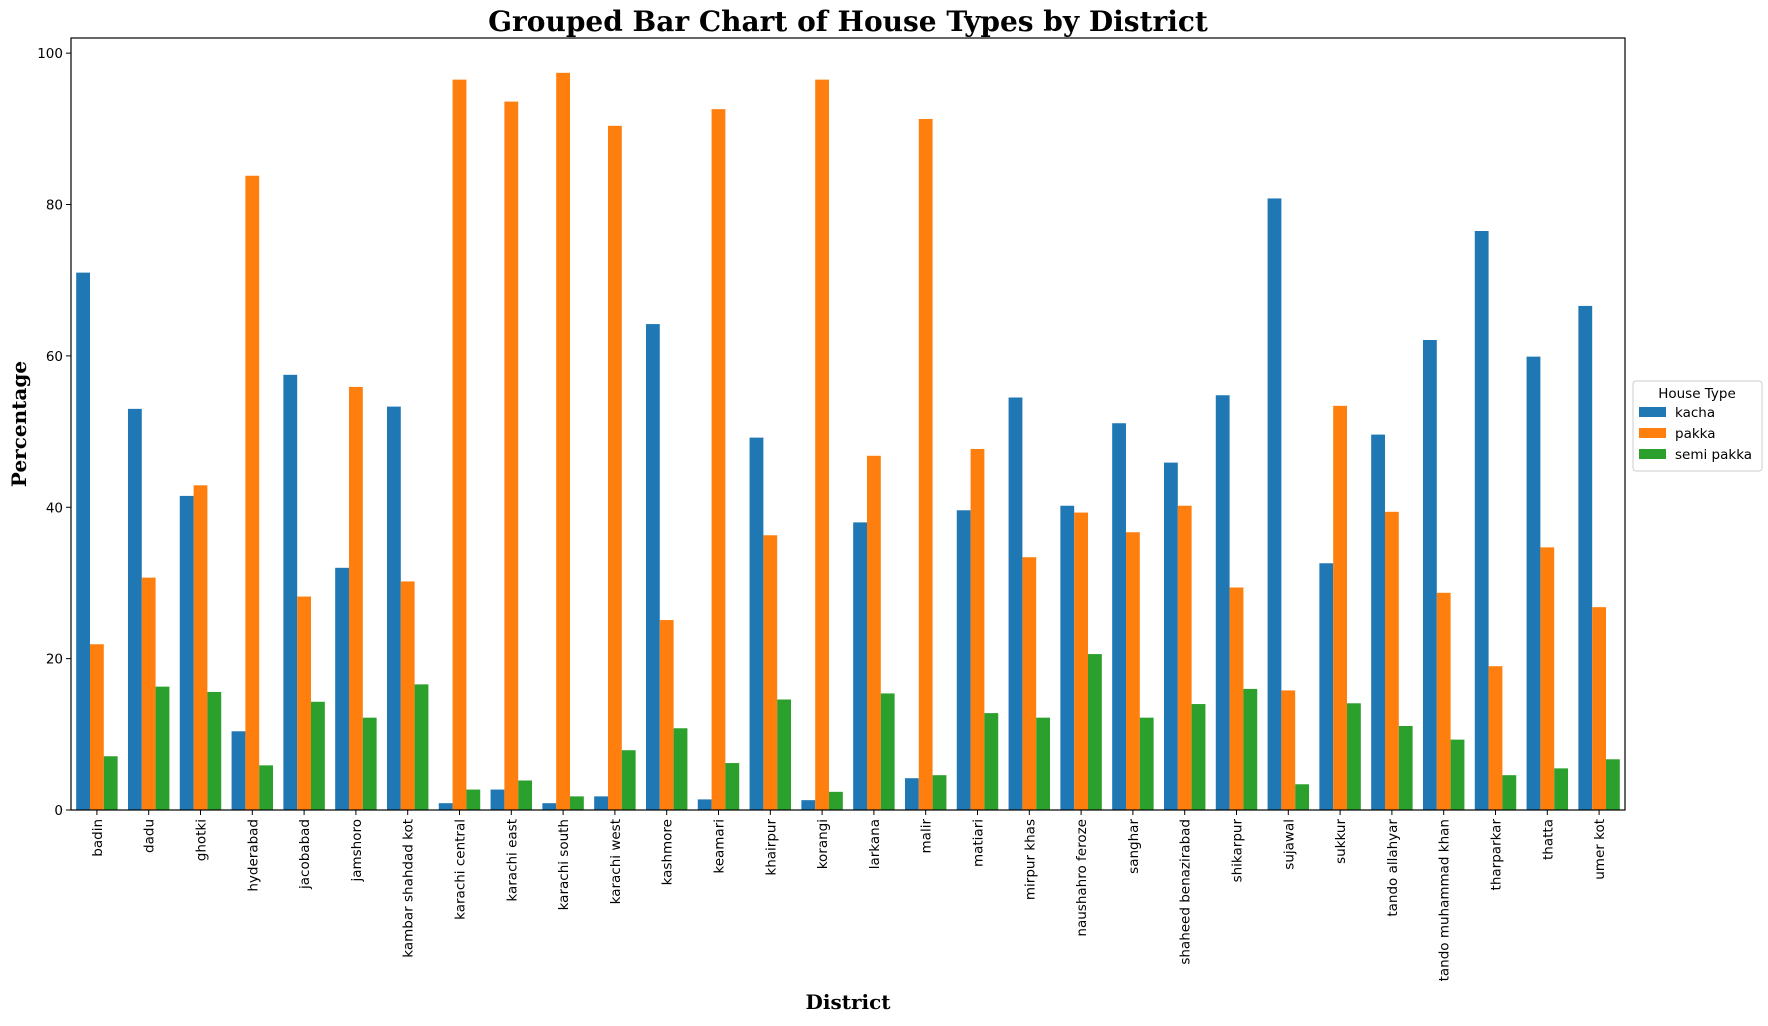 This screenshot has width=1768, height=1026. Describe the element at coordinates (318, 755) in the screenshot. I see `bar-semi-pakka-jacobabad` at that location.